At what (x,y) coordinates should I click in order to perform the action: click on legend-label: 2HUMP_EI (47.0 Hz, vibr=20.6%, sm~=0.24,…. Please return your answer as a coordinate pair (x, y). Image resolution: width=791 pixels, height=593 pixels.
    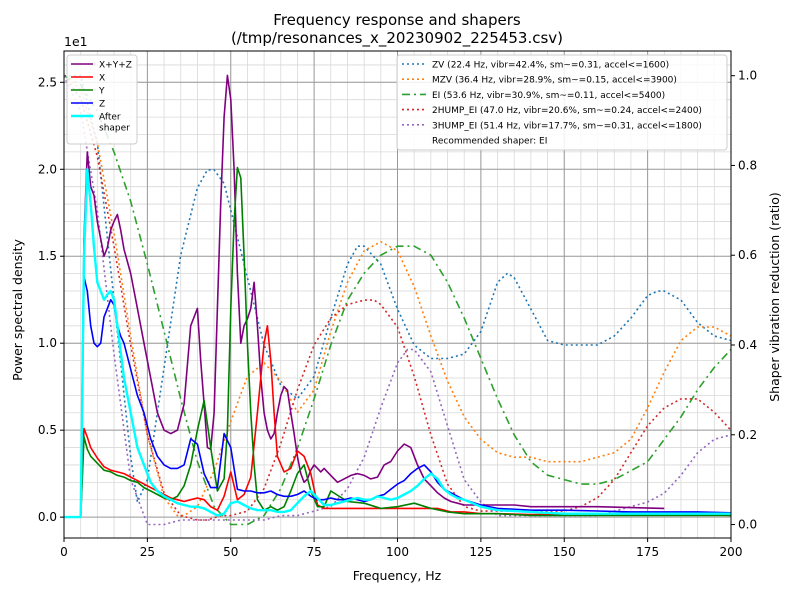
    Looking at the image, I should click on (567, 111).